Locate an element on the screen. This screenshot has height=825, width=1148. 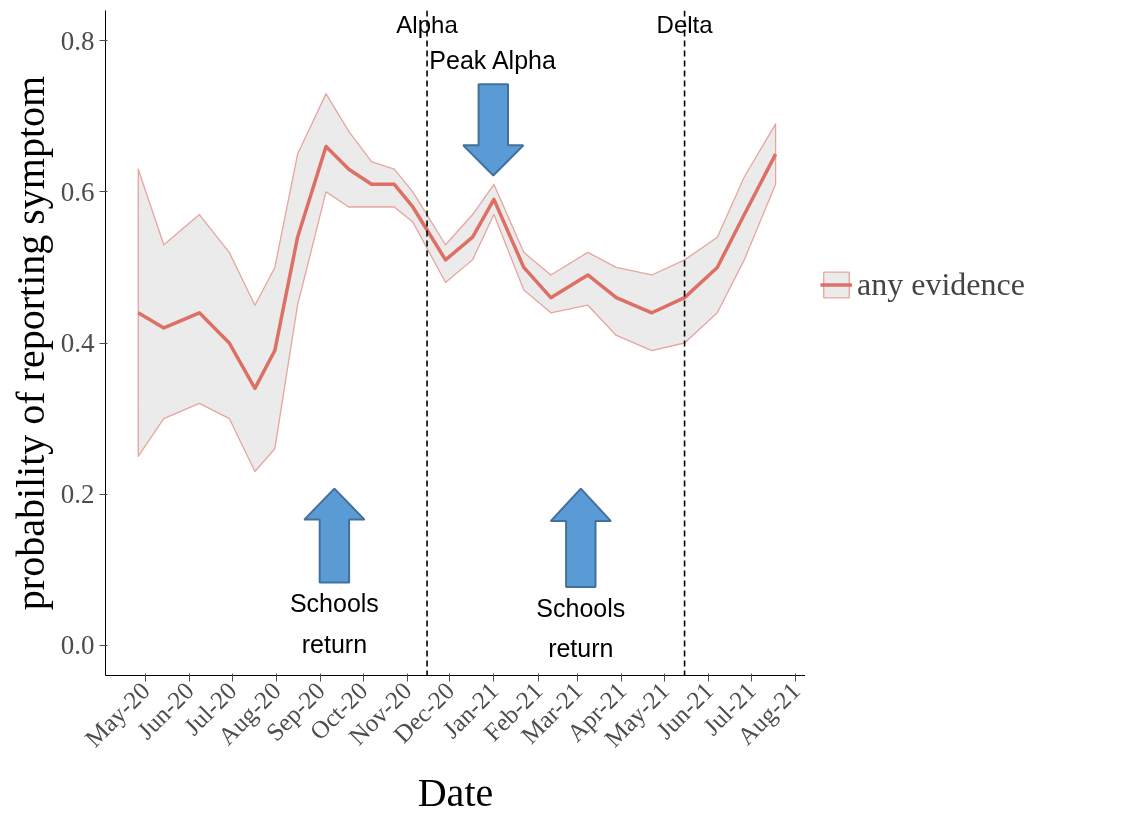
y-axis-title: probability of reporting symptom is located at coordinates (30, 343).